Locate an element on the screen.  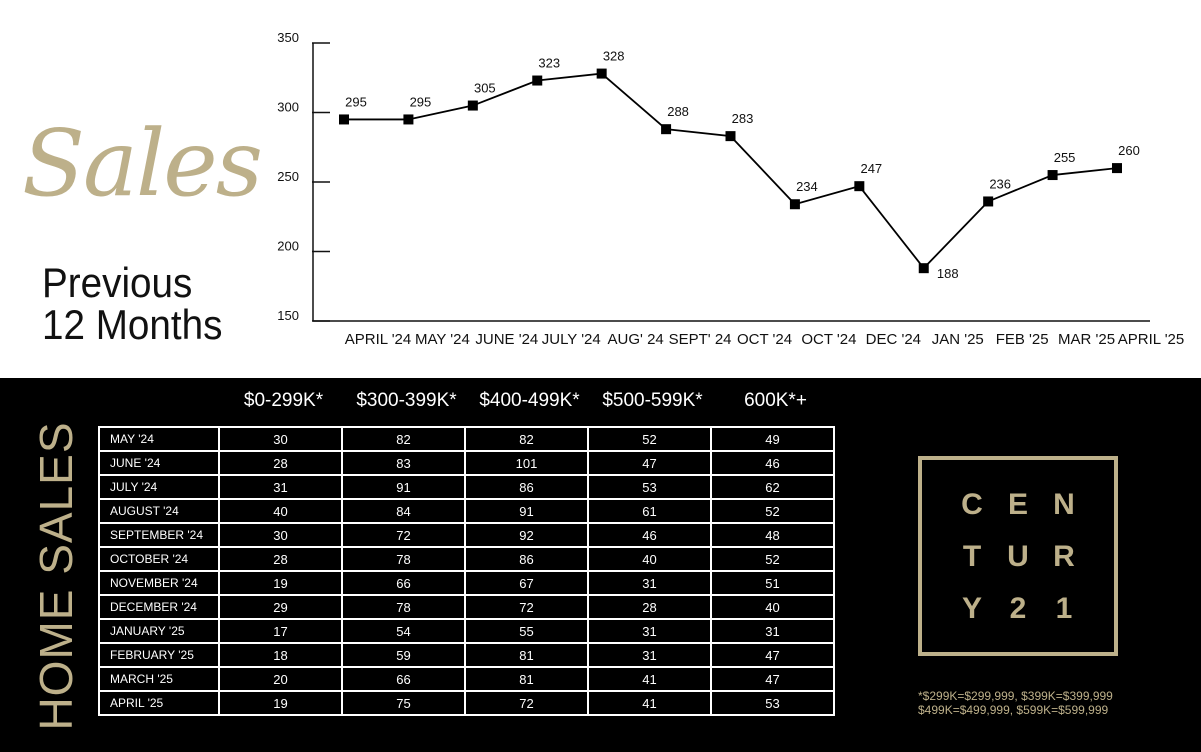
data-label: 247 is located at coordinates (871, 168).